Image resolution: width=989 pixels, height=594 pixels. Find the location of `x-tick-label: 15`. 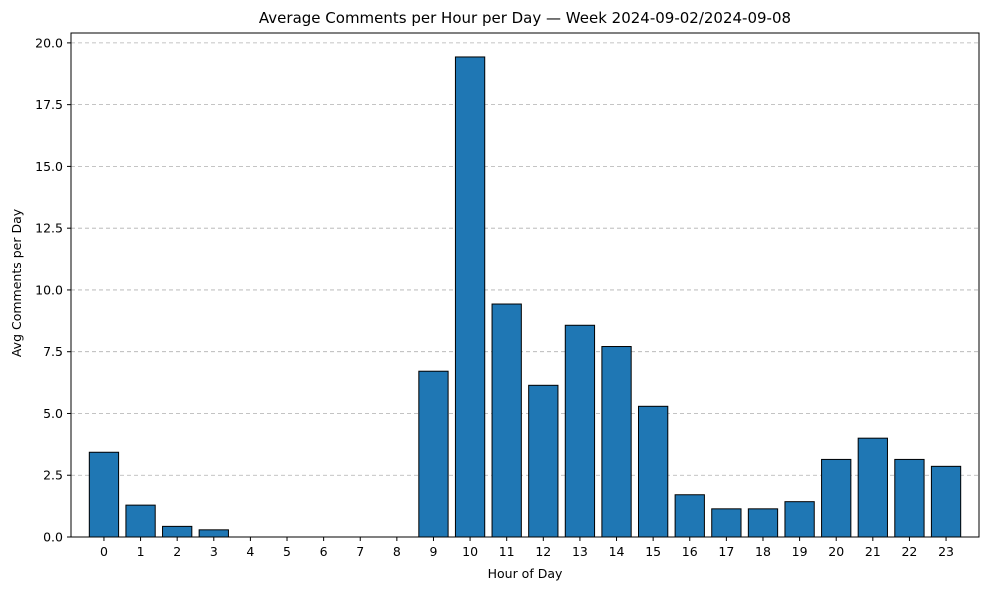

x-tick-label: 15 is located at coordinates (653, 551).